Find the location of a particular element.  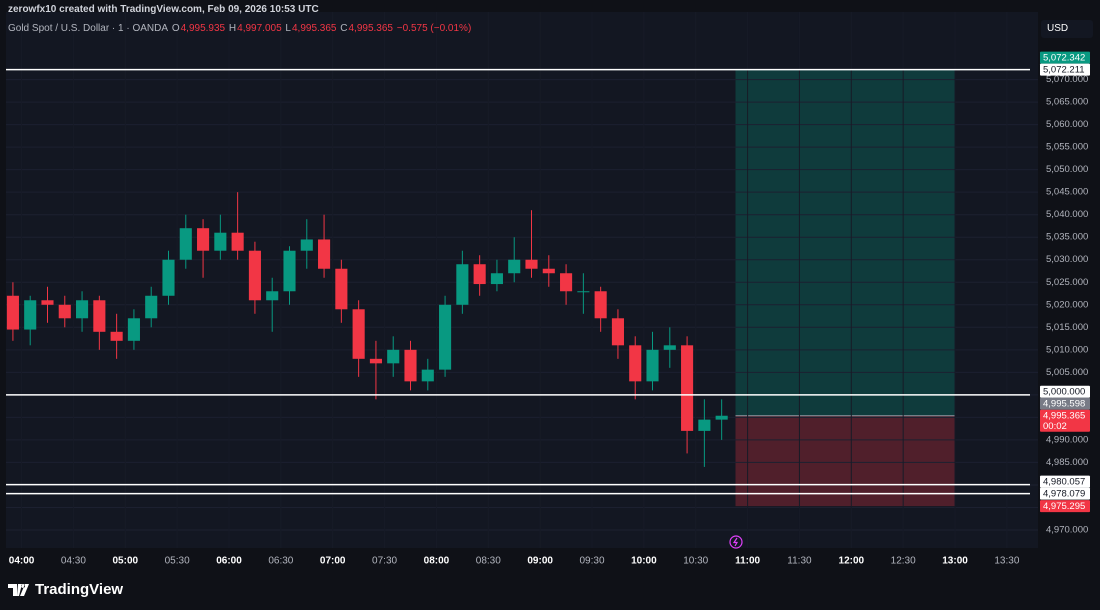

y-tick-label: 5,050.000 is located at coordinates (1067, 169).